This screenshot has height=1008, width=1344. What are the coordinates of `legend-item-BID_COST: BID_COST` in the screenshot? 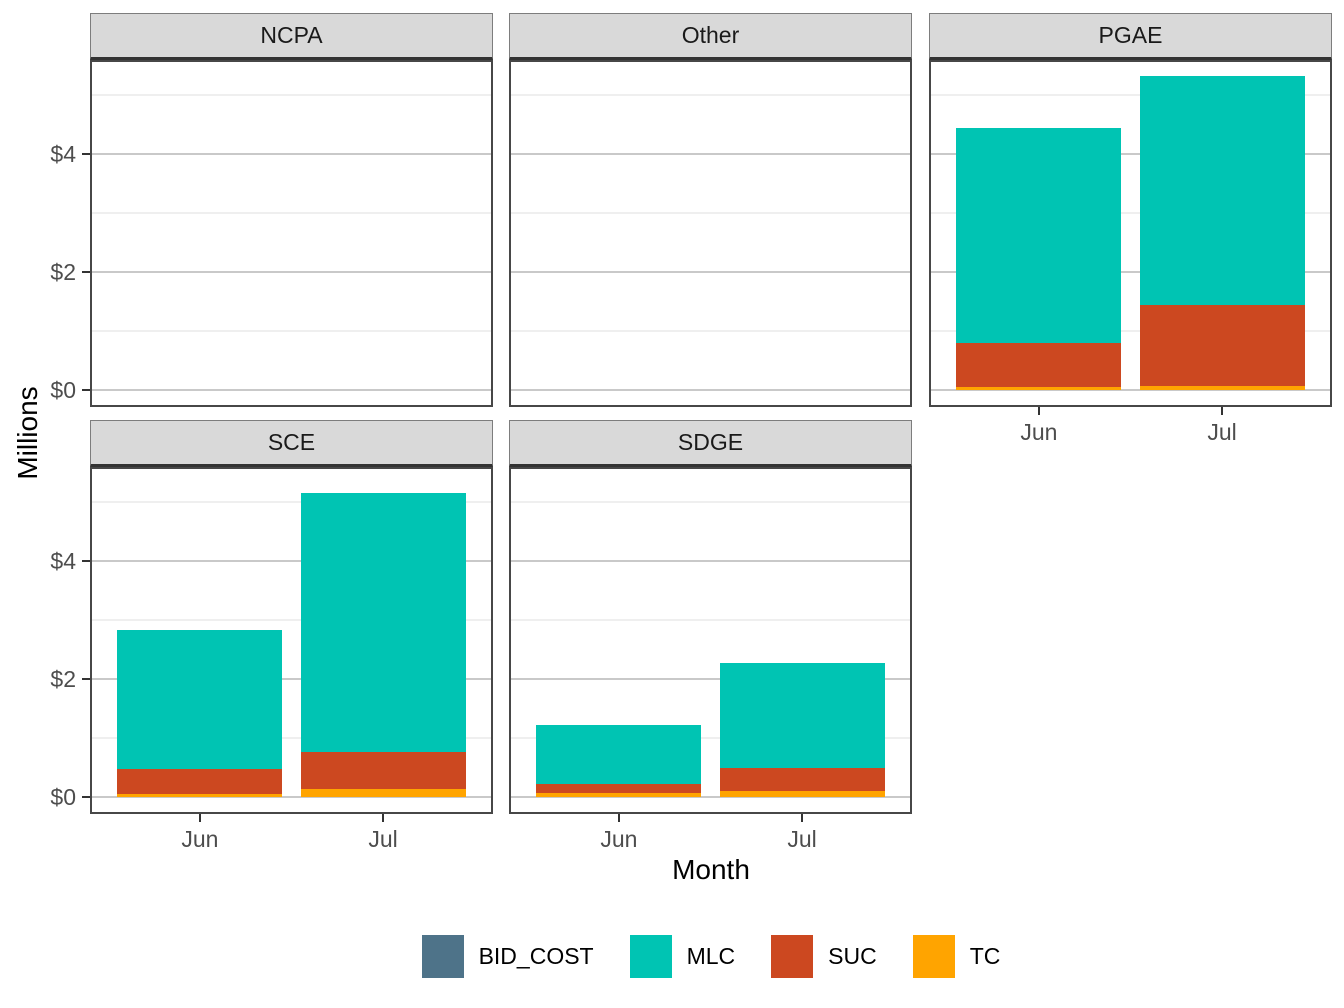 It's located at (507, 956).